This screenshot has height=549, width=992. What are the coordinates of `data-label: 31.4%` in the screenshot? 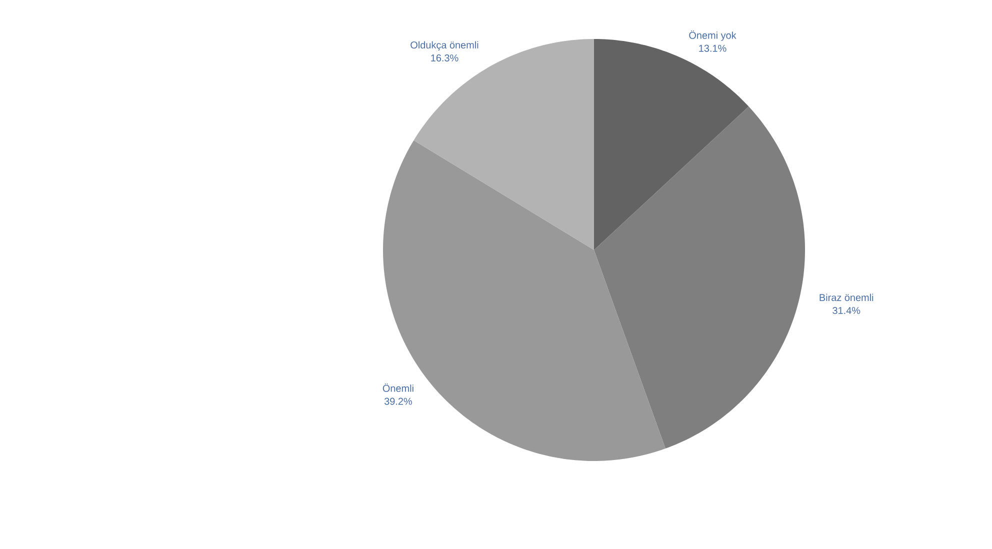 It's located at (846, 310).